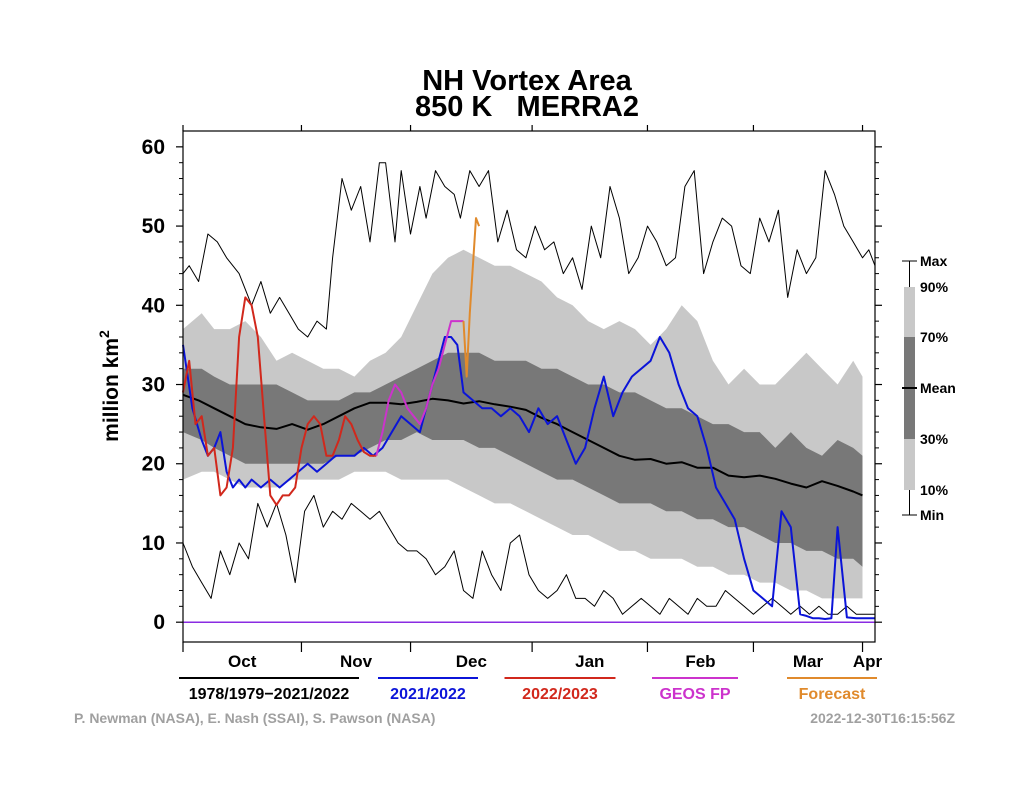 The height and width of the screenshot is (800, 1030). Describe the element at coordinates (560, 694) in the screenshot. I see `legend-label: 2022/2023` at that location.